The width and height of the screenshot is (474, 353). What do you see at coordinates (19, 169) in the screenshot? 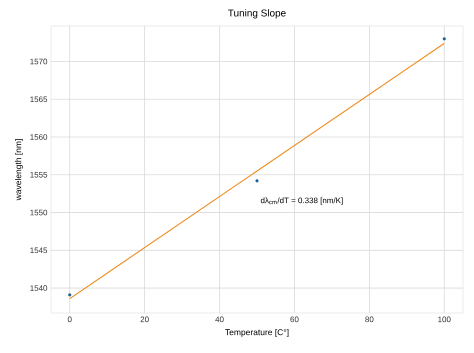
I see `y-axis-title: wavelength [nm]` at bounding box center [19, 169].